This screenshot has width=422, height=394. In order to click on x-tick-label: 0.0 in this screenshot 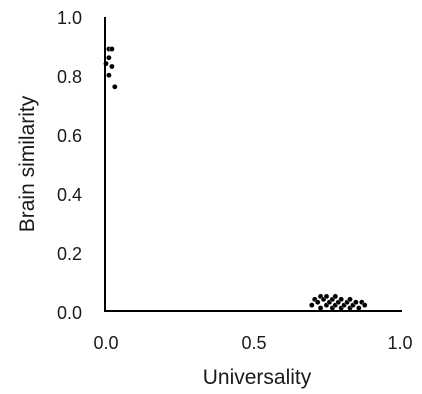, I will do `click(105, 343)`.